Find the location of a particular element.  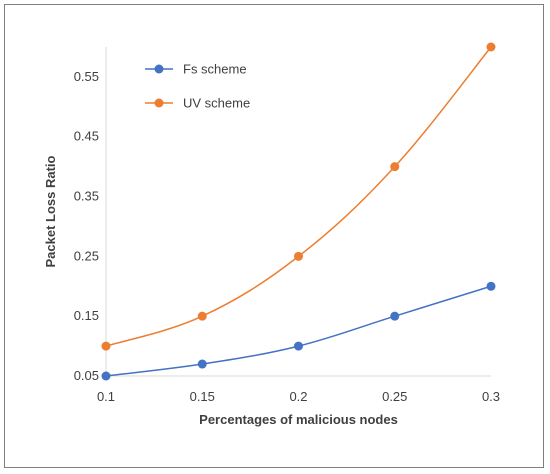

y-tick-label: 0.25 is located at coordinates (86, 255).